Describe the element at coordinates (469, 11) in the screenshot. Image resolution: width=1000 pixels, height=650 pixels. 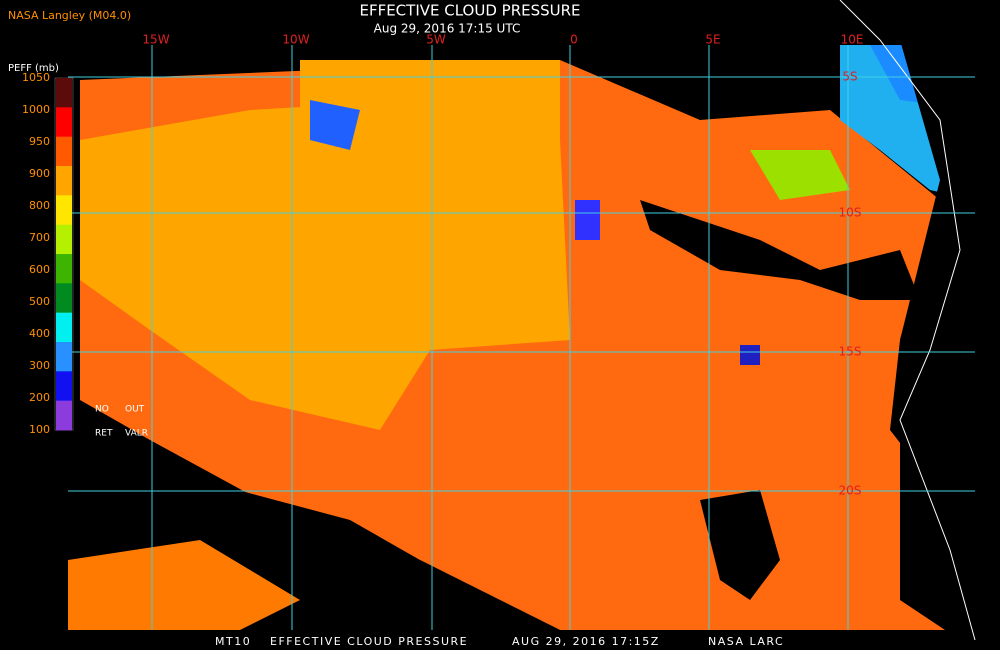
I see `title: EFFECTIVE CLOUD PRESSURE` at that location.